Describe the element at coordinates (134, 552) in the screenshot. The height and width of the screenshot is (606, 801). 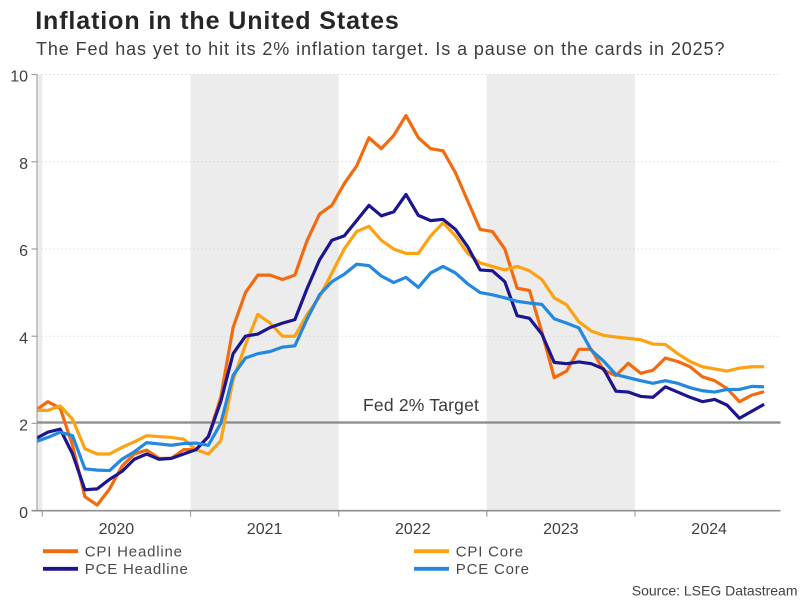
I see `svg-text: CPI Headline` at that location.